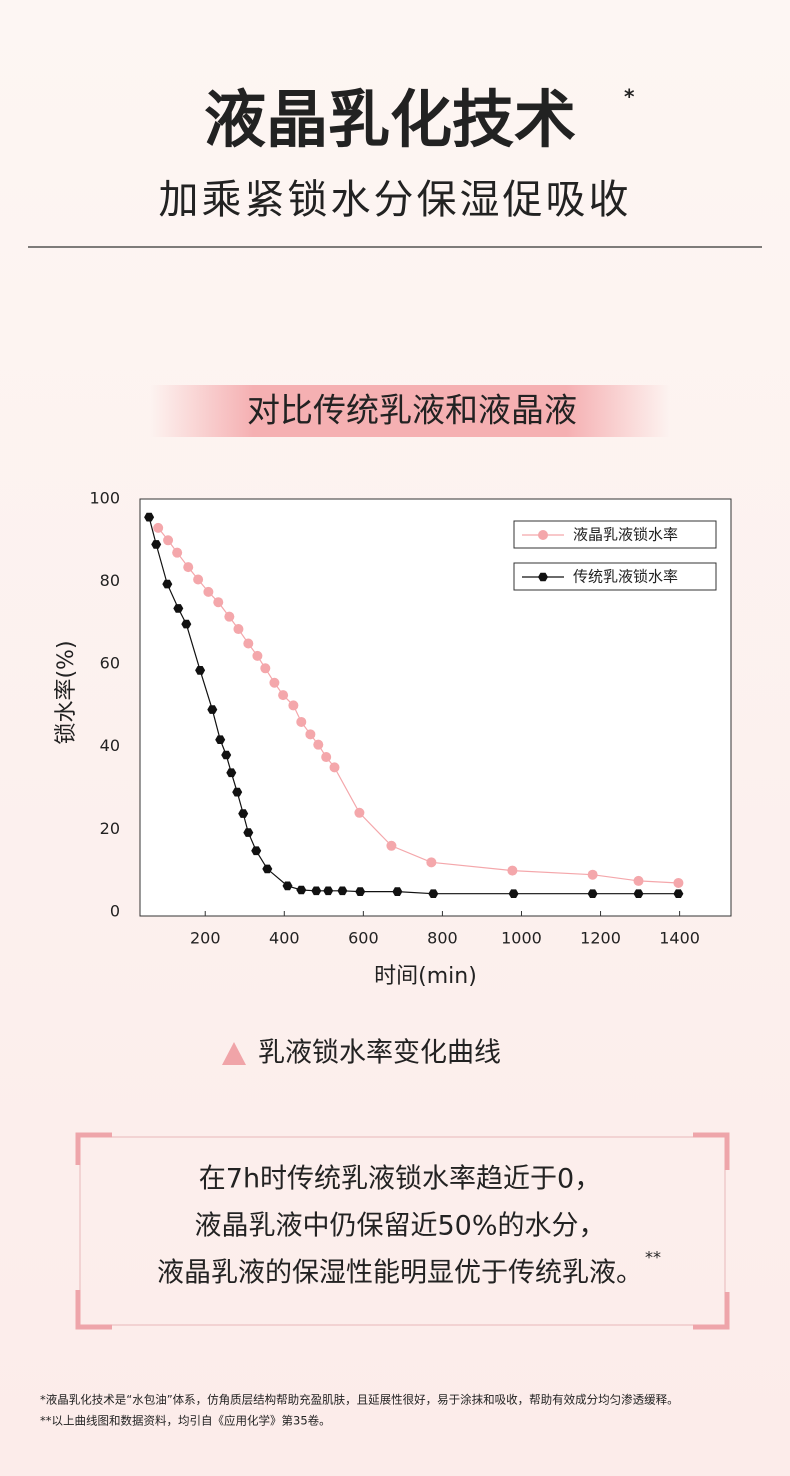 The height and width of the screenshot is (1476, 790). Describe the element at coordinates (110, 745) in the screenshot. I see `y-tick-label: 40` at that location.